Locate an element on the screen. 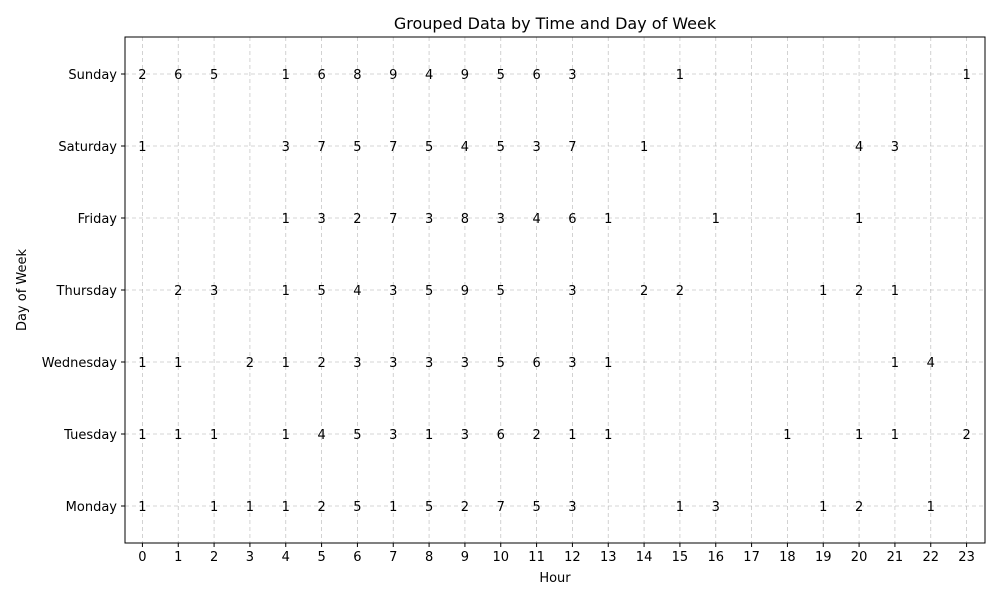 The width and height of the screenshot is (1000, 600). cell-label-saturday-8: 5 is located at coordinates (429, 147).